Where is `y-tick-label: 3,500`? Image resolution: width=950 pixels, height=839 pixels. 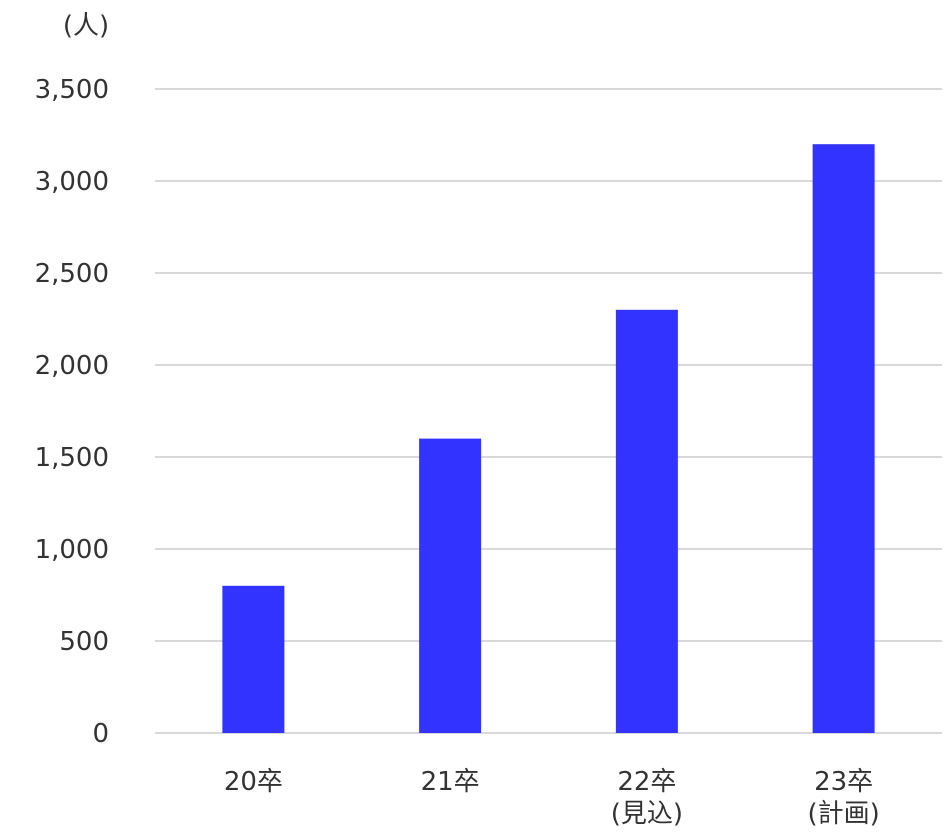 y-tick-label: 3,500 is located at coordinates (72, 90).